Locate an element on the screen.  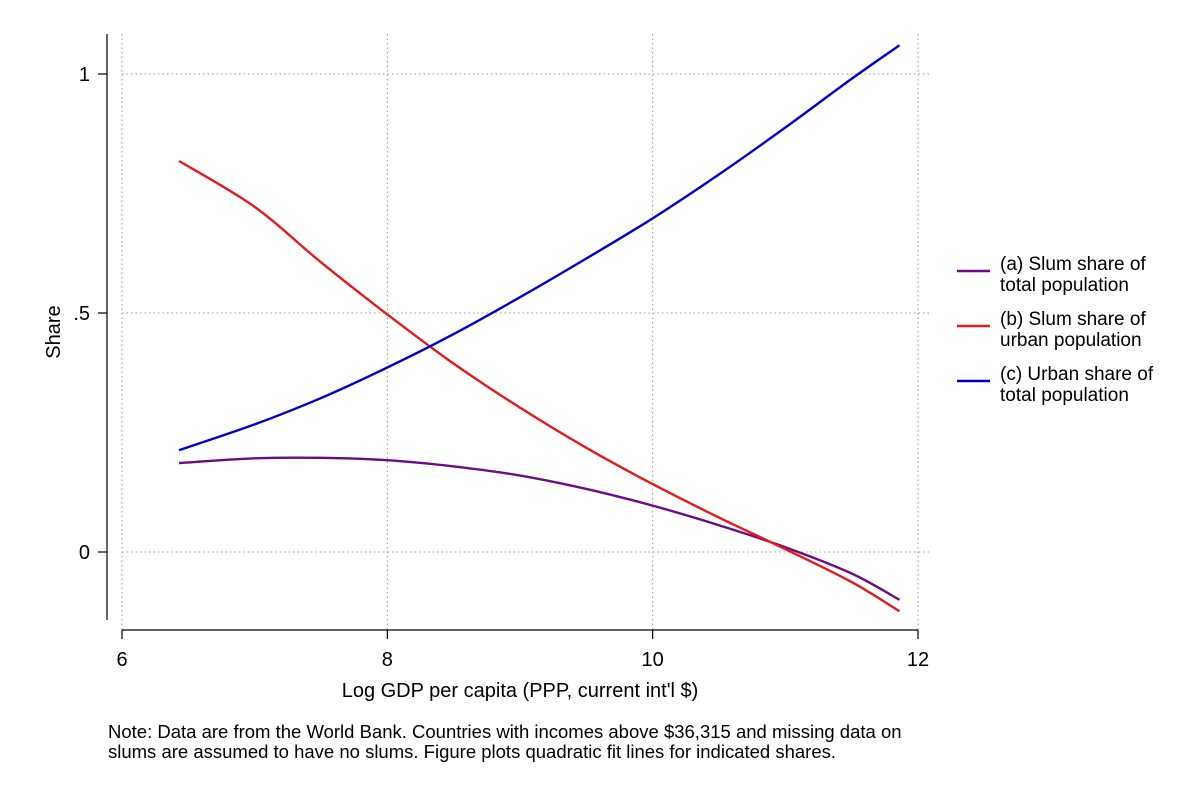
x-tick-label-3: 12 is located at coordinates (918, 660).